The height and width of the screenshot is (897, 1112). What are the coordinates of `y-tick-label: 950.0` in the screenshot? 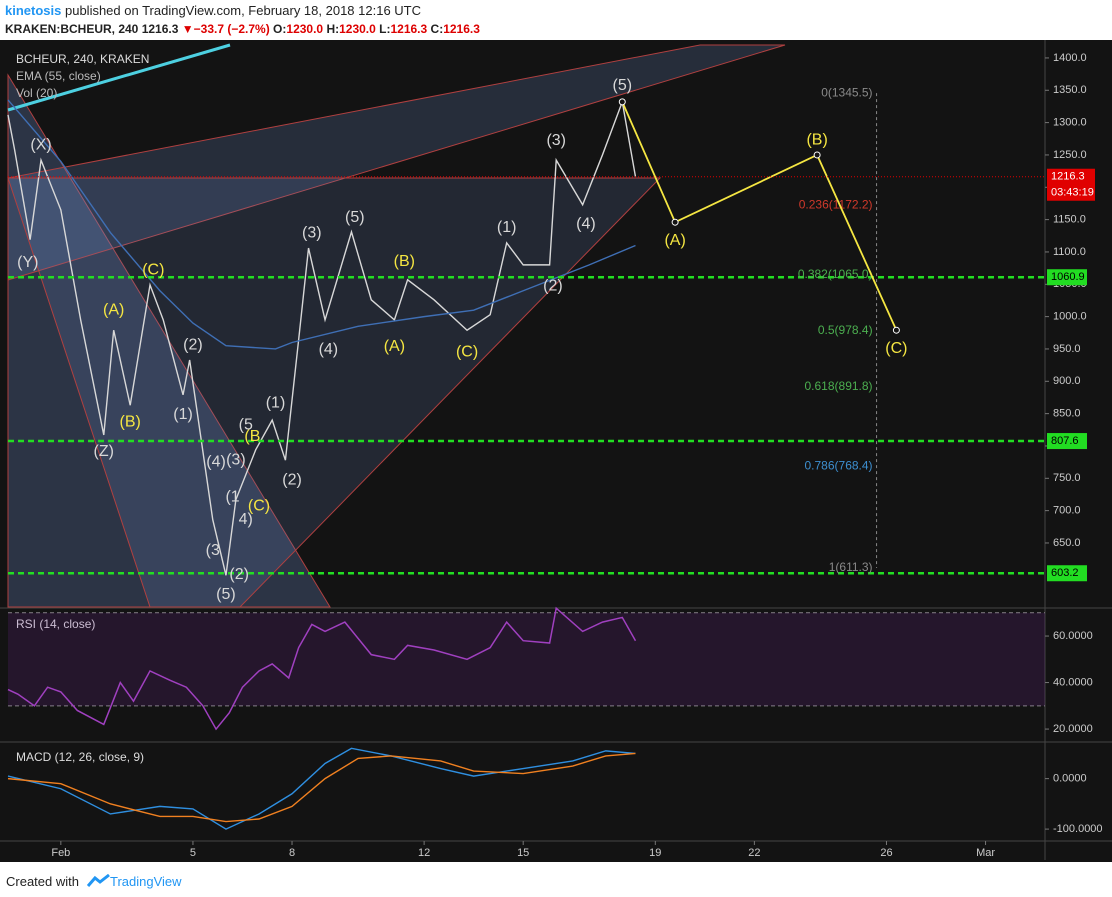 It's located at (1067, 349).